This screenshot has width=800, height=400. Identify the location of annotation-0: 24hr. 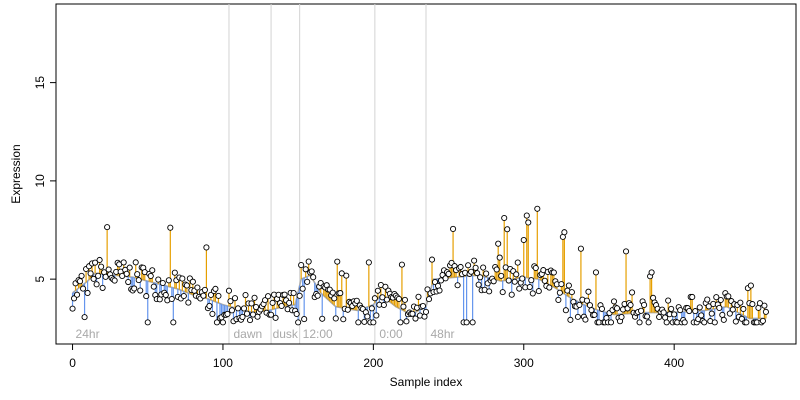
(88, 334).